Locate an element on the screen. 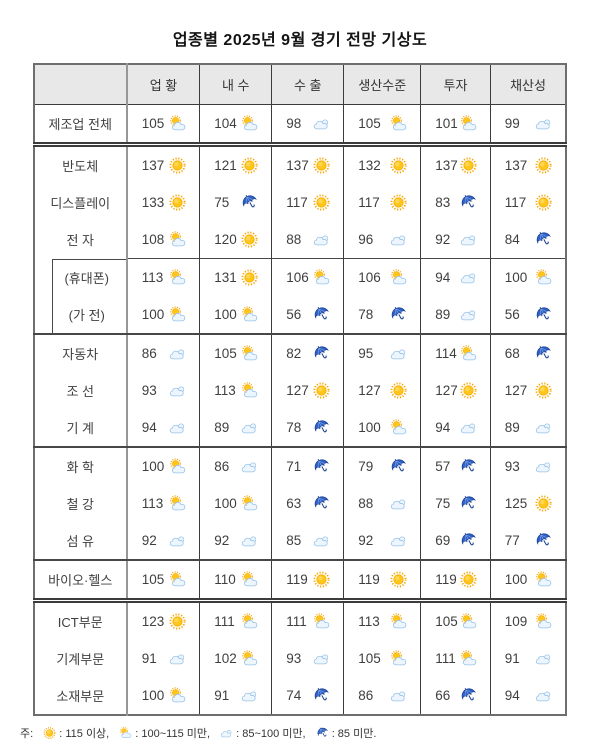 This screenshot has height=754, width=600. value-cell: 133 is located at coordinates (163, 202).